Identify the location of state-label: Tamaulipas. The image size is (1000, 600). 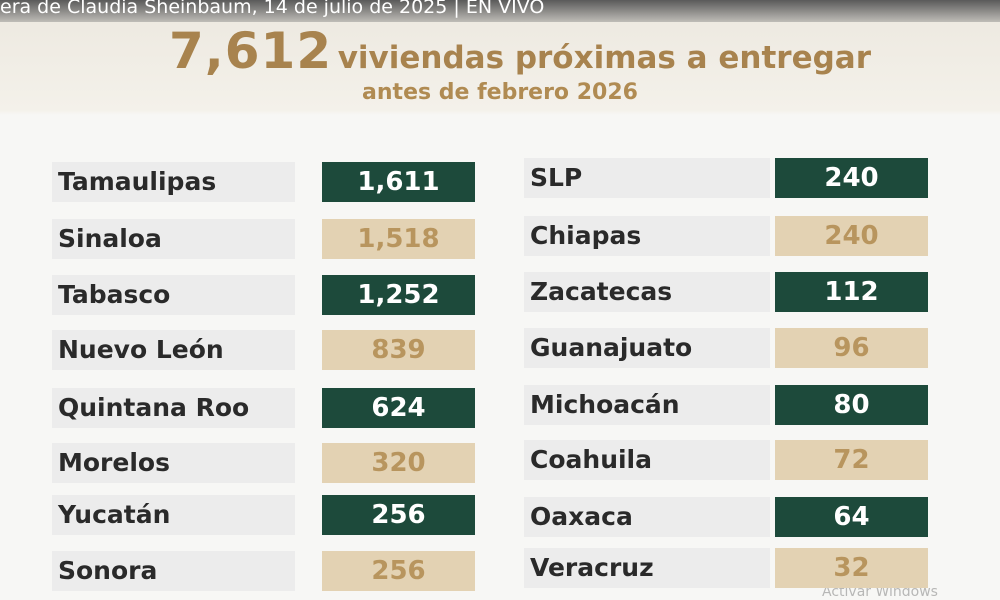
(173, 182).